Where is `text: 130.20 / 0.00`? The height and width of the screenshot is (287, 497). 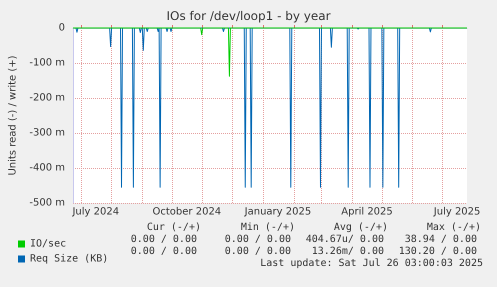 text: 130.20 / 0.00 is located at coordinates (437, 252).